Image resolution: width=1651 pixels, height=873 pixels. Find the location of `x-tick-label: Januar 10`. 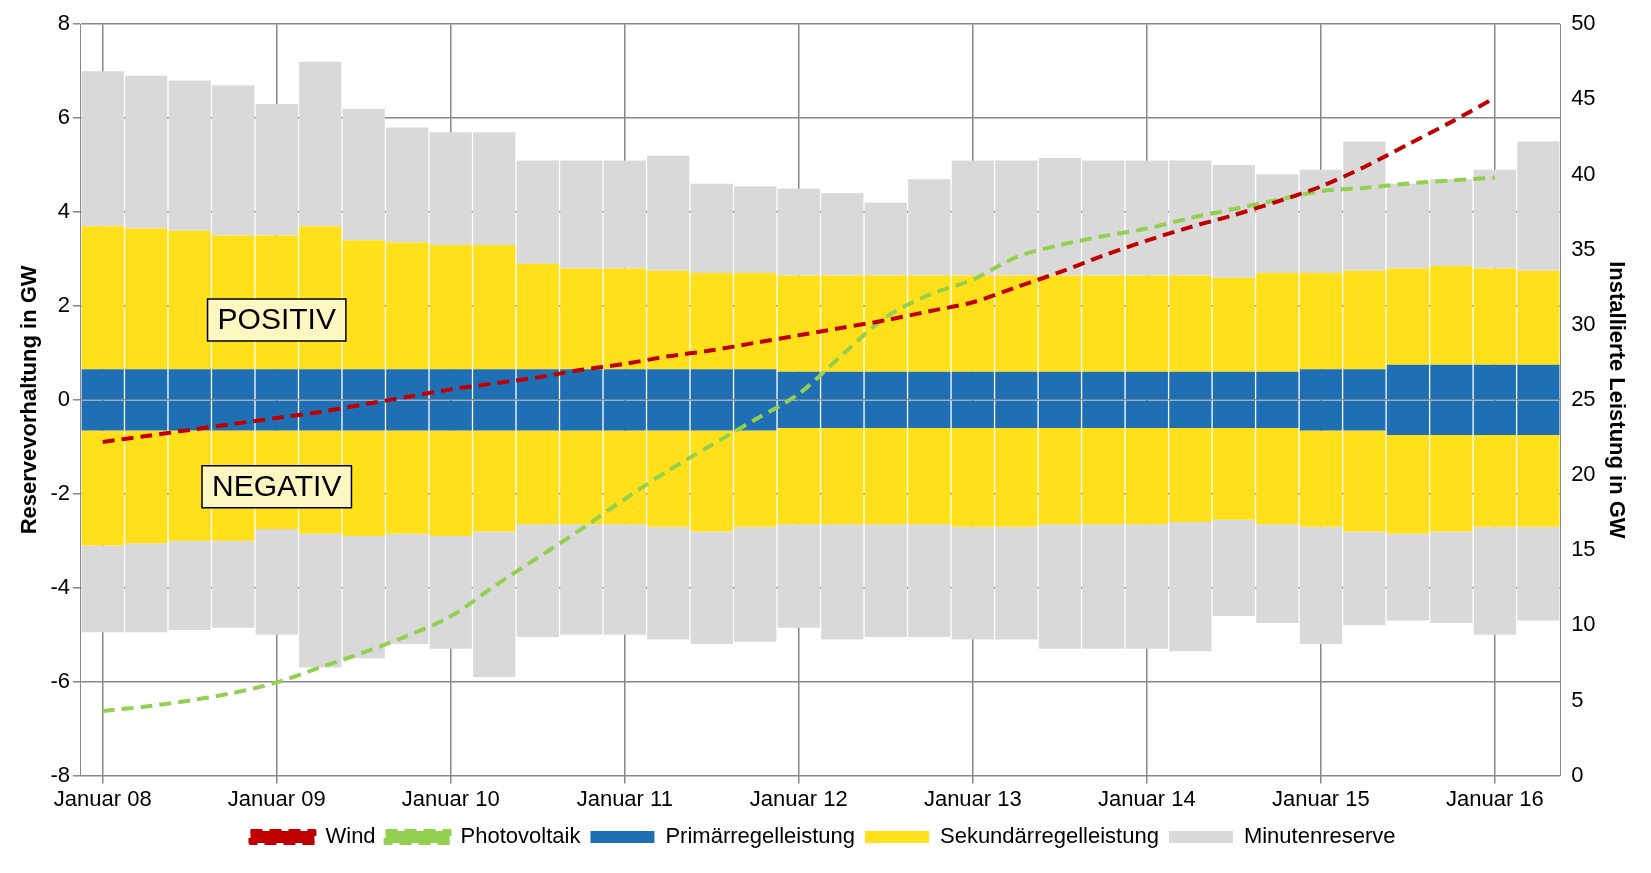

x-tick-label: Januar 10 is located at coordinates (450, 798).